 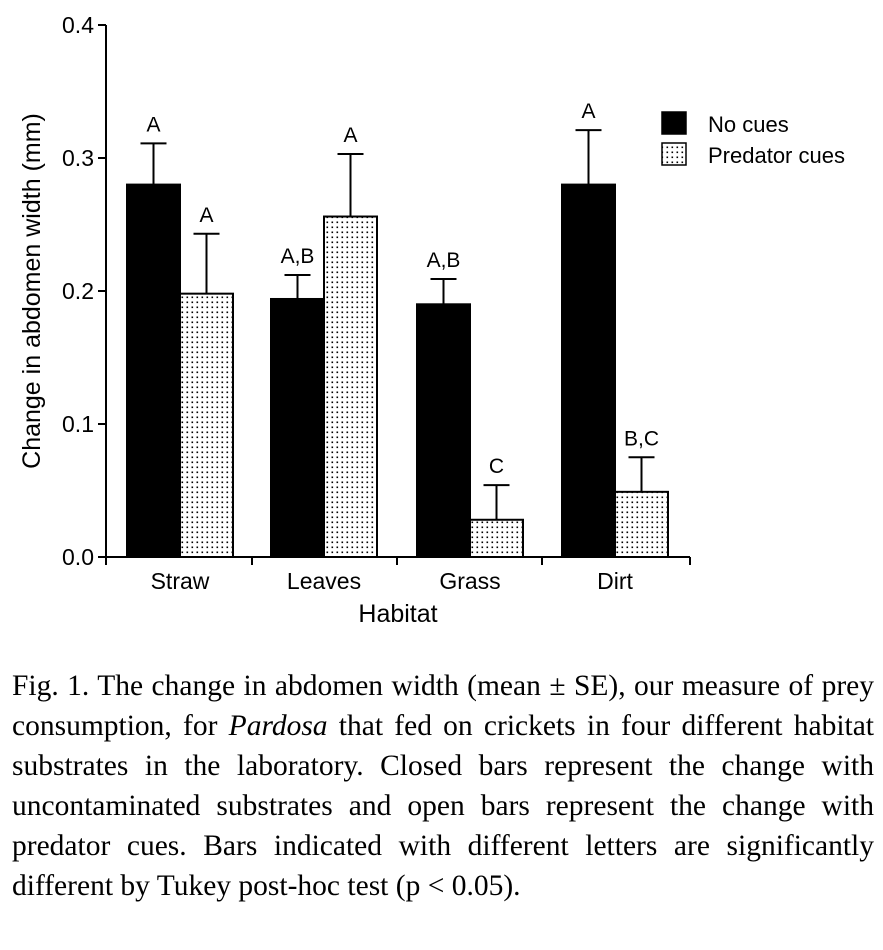 I want to click on y-tick-label: 0.3, so click(x=78, y=158).